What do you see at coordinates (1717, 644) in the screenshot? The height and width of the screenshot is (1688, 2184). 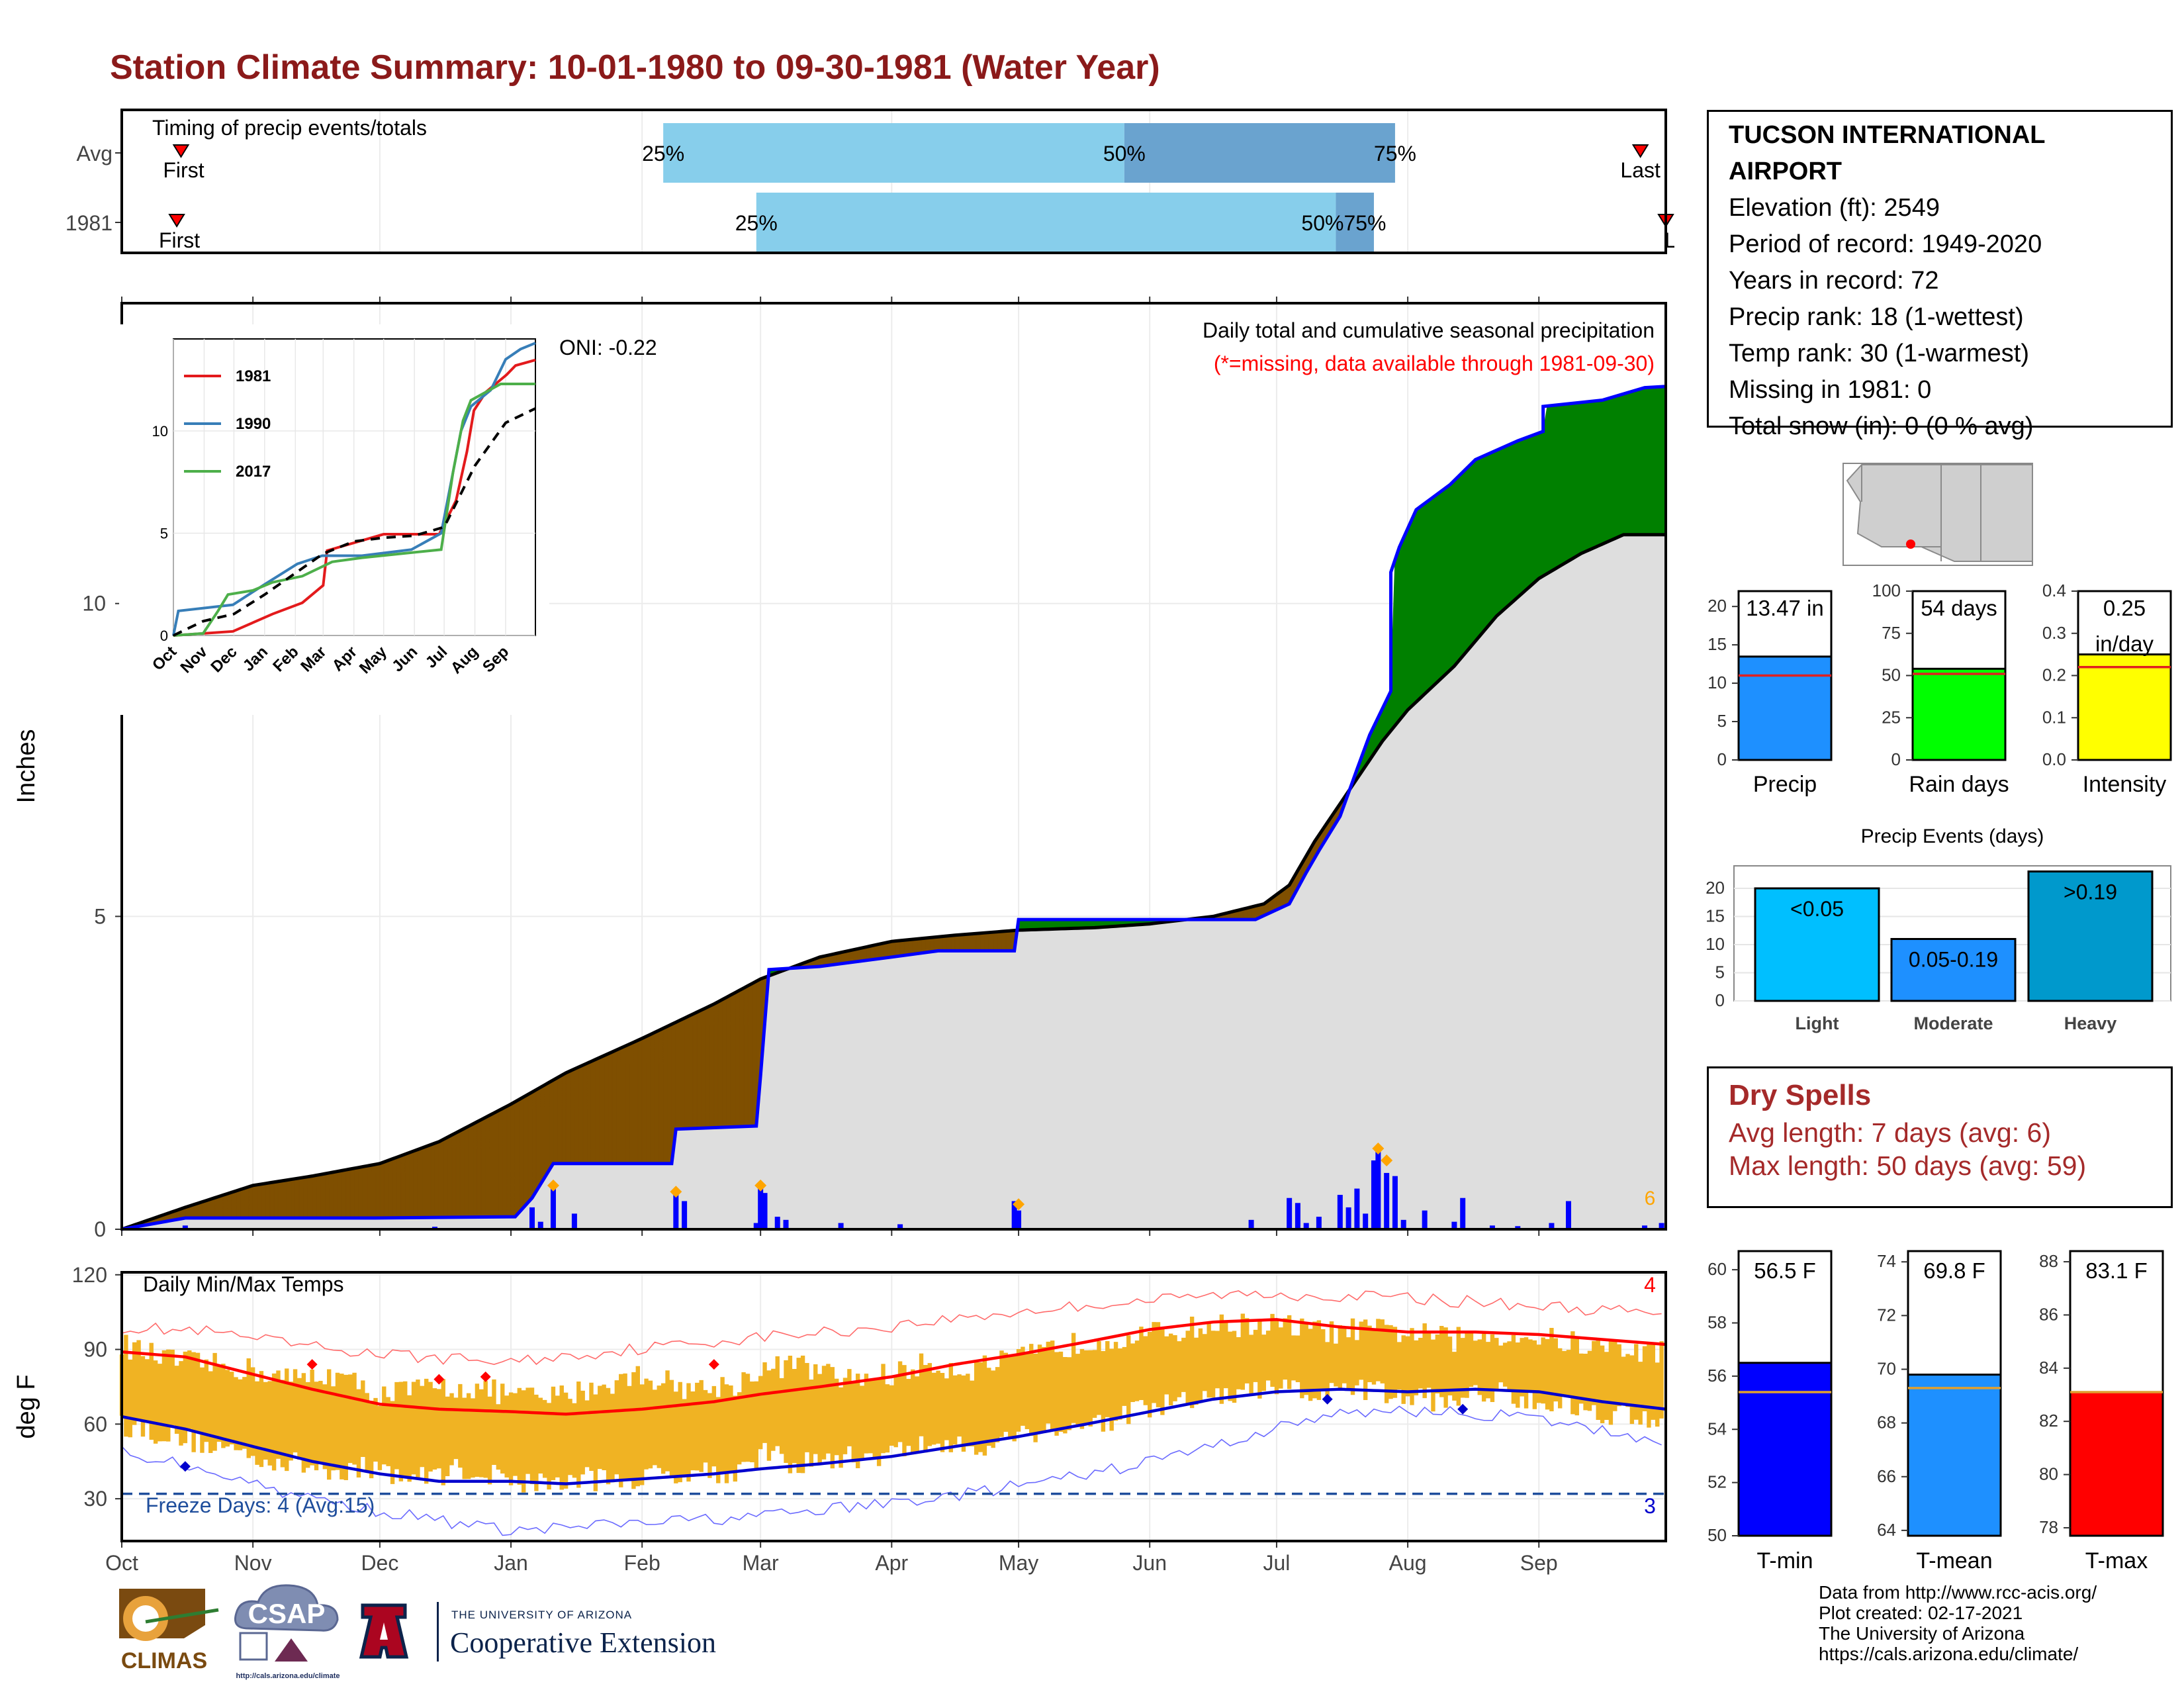 I see `mini-ytick-label: 15` at bounding box center [1717, 644].